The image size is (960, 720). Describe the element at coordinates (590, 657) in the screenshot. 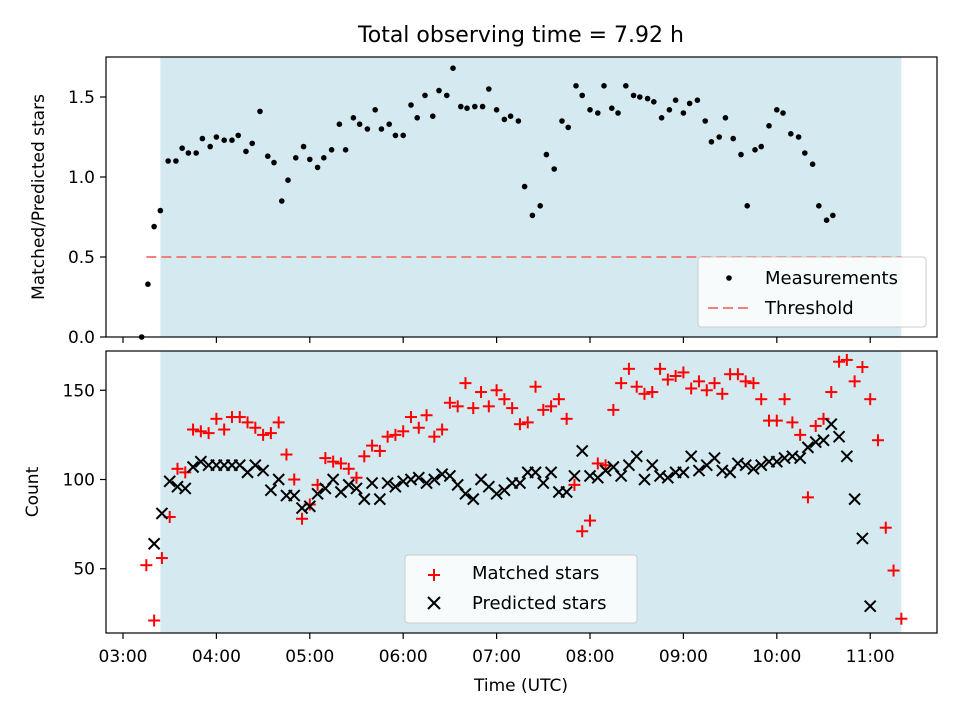

I see `bottom-x-tick-label: 08:00` at that location.